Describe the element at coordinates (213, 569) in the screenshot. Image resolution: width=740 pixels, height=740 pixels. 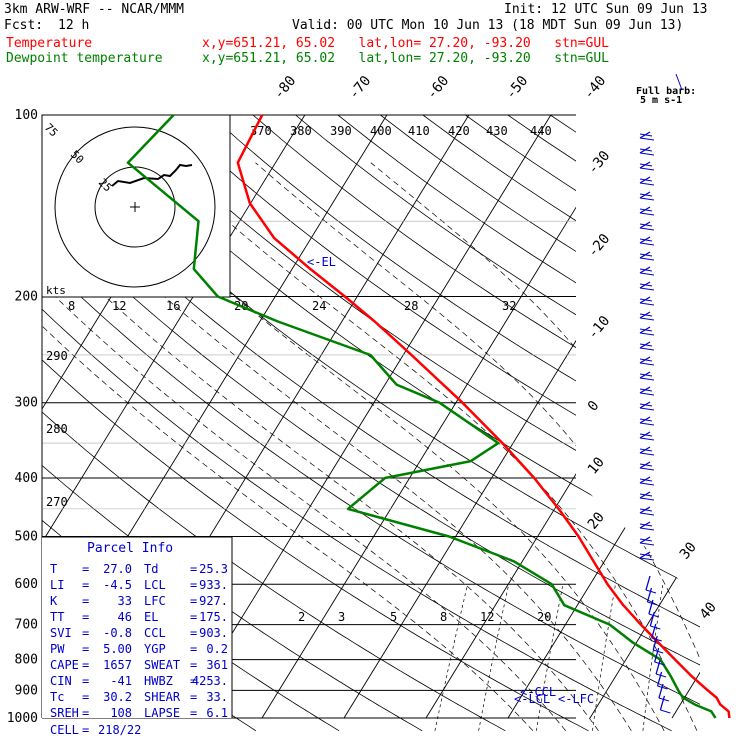
I see `parcel-value: 25.3` at that location.